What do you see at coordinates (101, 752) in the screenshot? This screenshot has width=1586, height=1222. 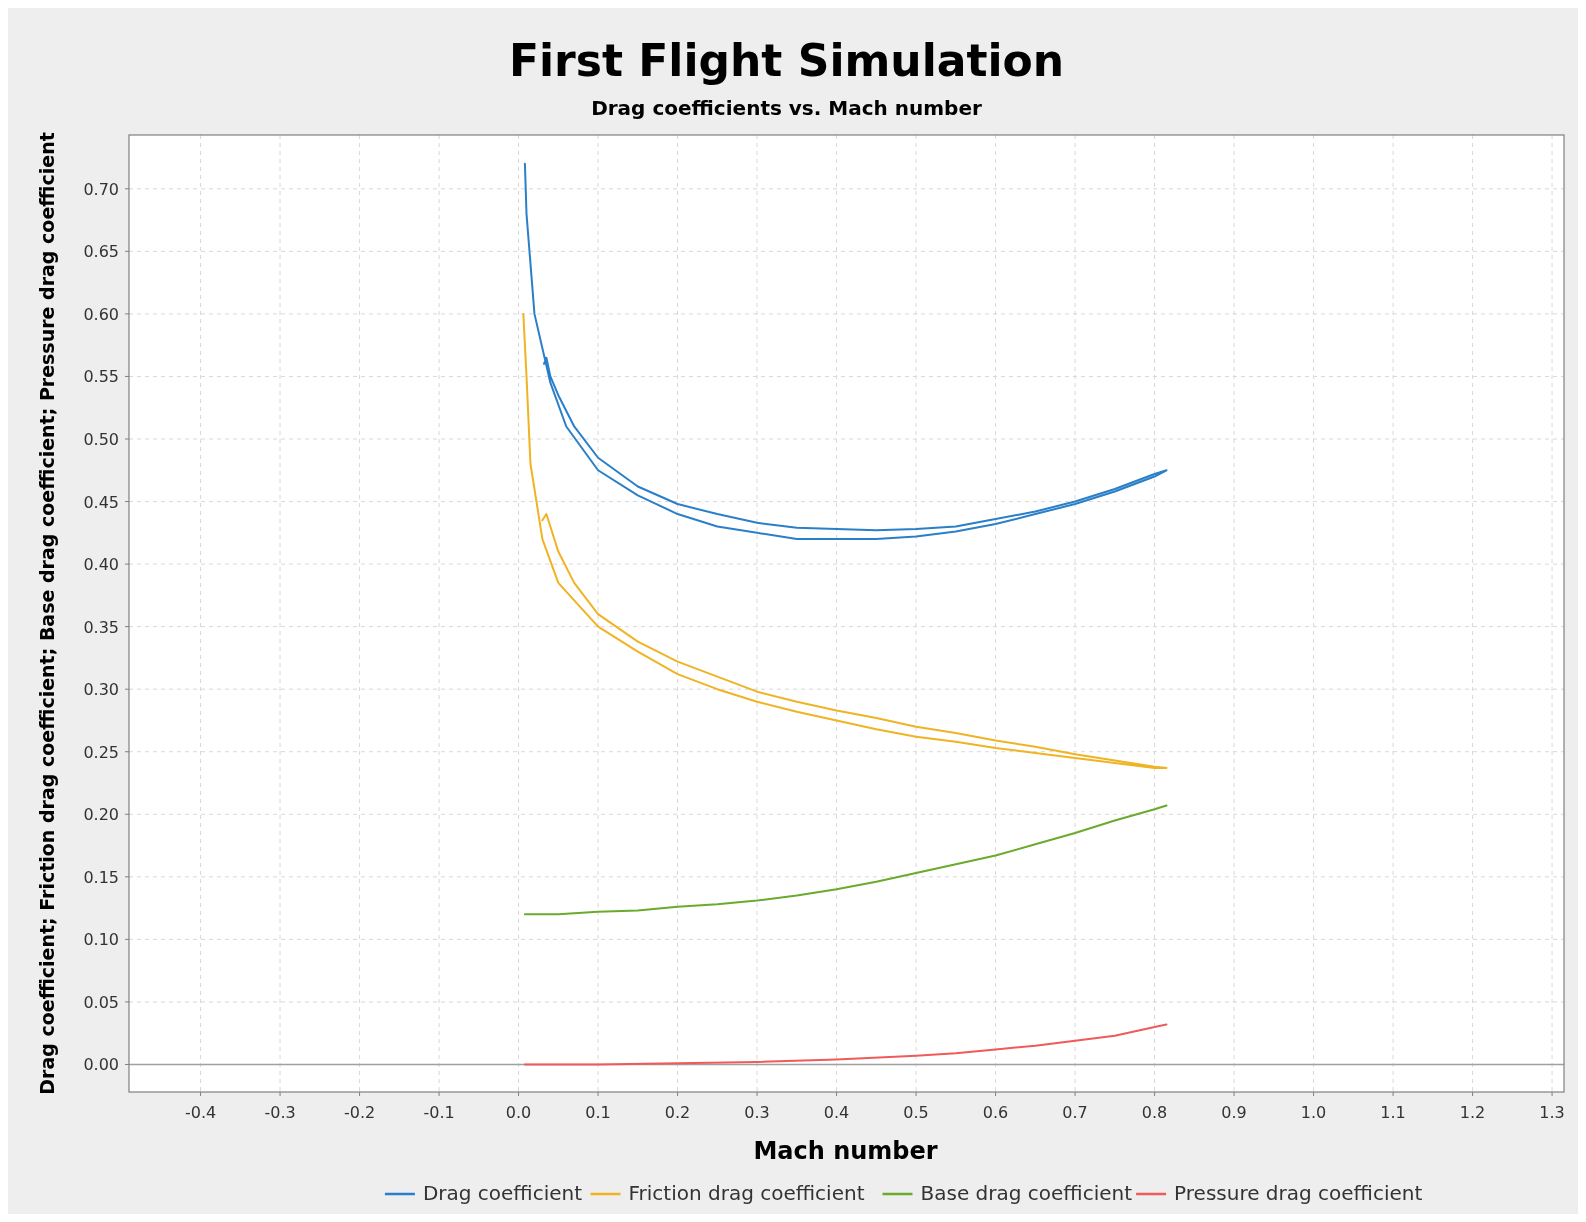 I see `y-tick-label: 0.25` at bounding box center [101, 752].